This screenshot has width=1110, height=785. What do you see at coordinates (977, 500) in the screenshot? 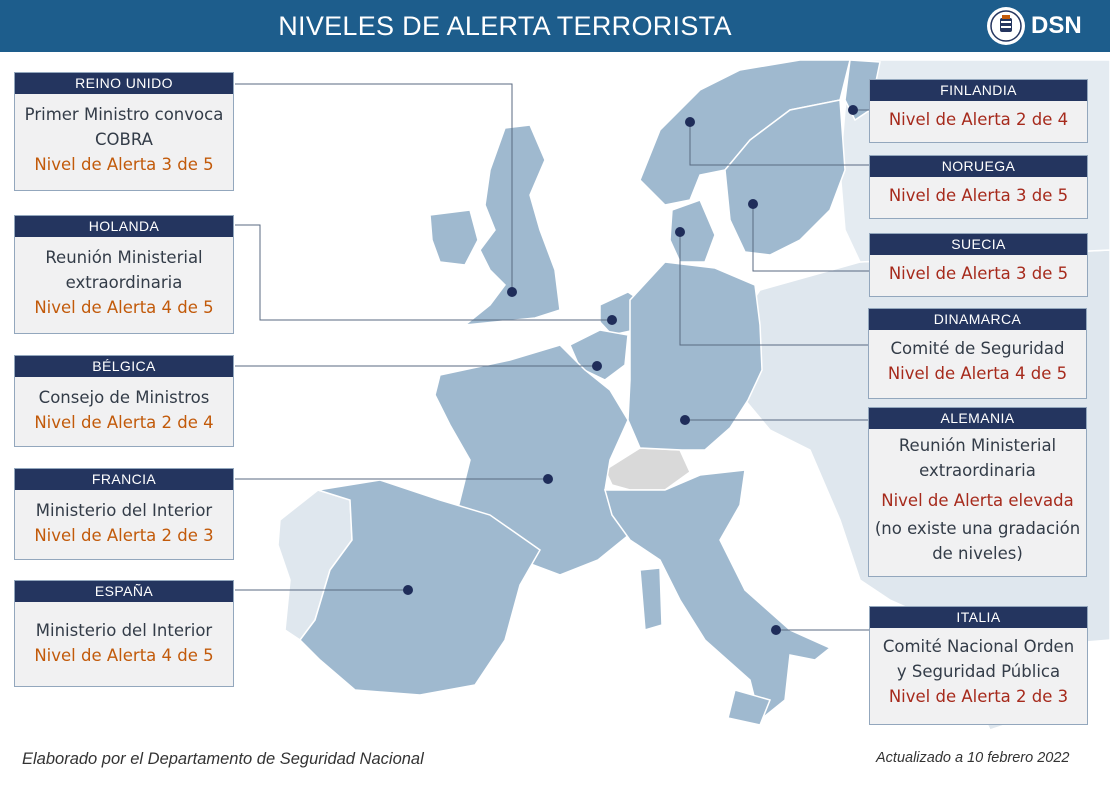
I see `alert-level-alemania: Nivel de Alerta elevada` at bounding box center [977, 500].